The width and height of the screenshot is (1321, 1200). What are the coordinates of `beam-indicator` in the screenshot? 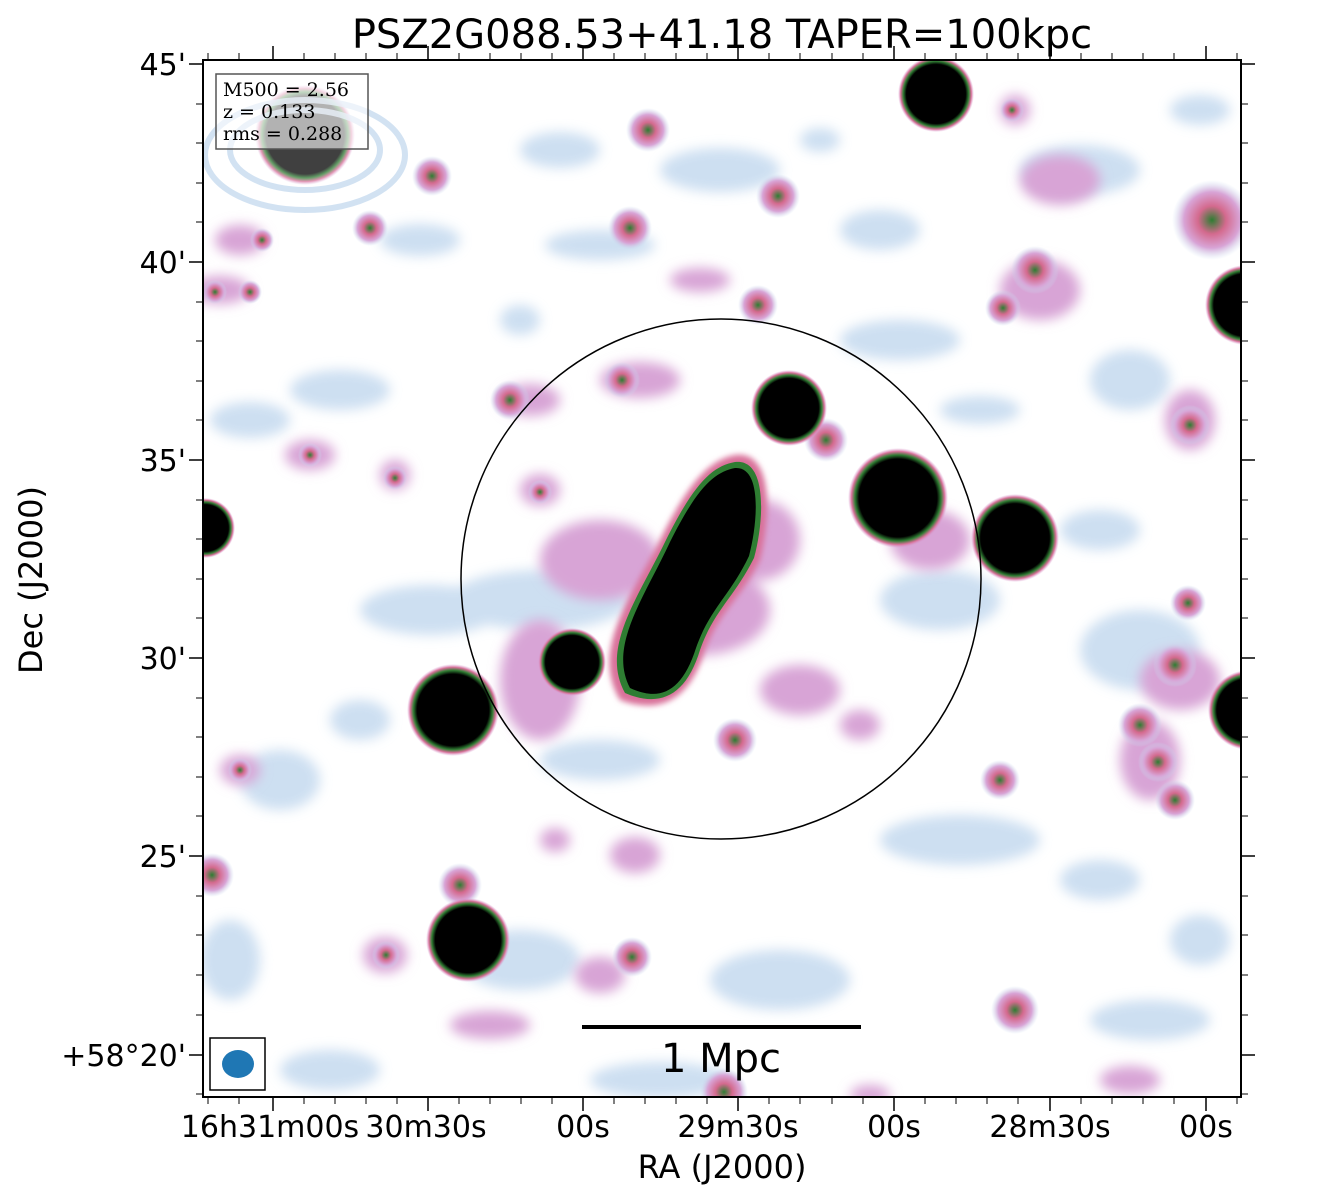 It's located at (237, 1064).